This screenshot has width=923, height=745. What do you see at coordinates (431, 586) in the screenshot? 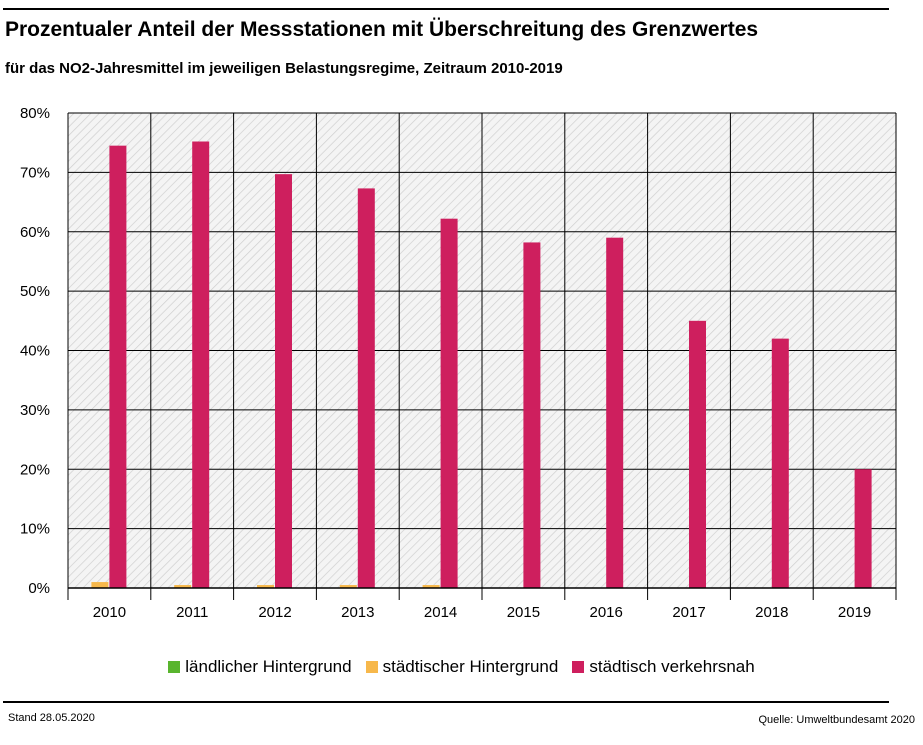
I see `bar-1-2014` at bounding box center [431, 586].